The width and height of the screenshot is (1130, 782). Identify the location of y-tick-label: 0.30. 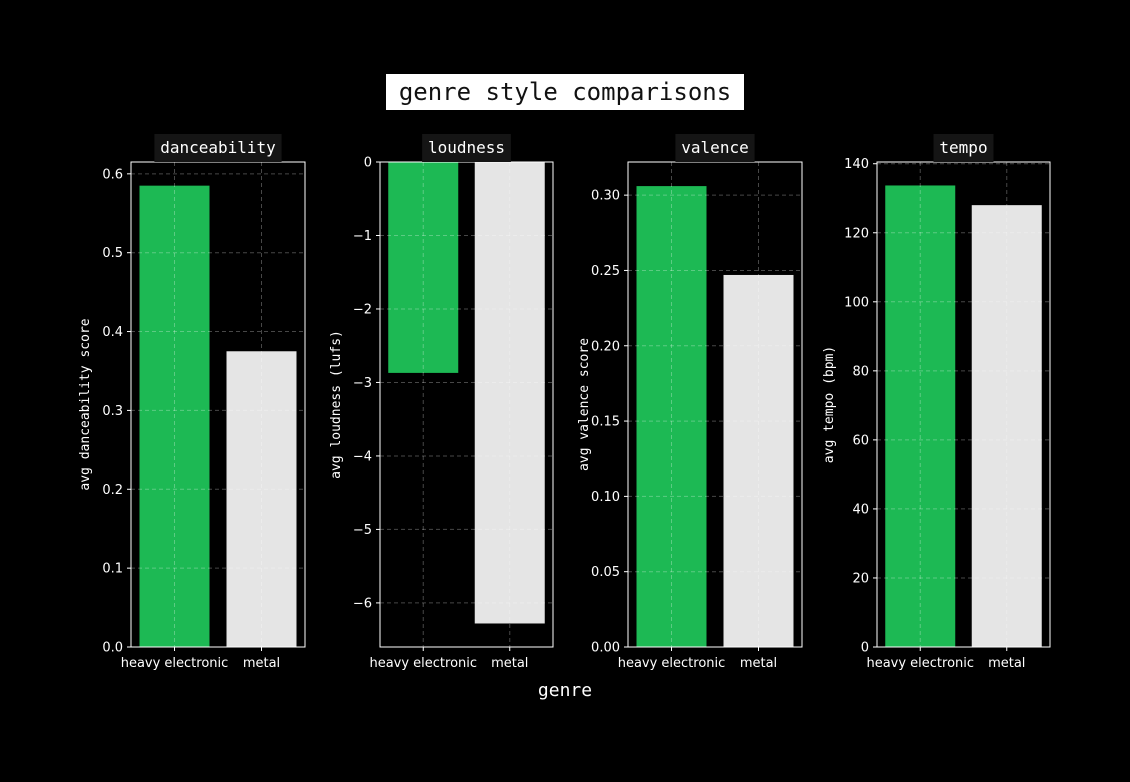
(605, 196).